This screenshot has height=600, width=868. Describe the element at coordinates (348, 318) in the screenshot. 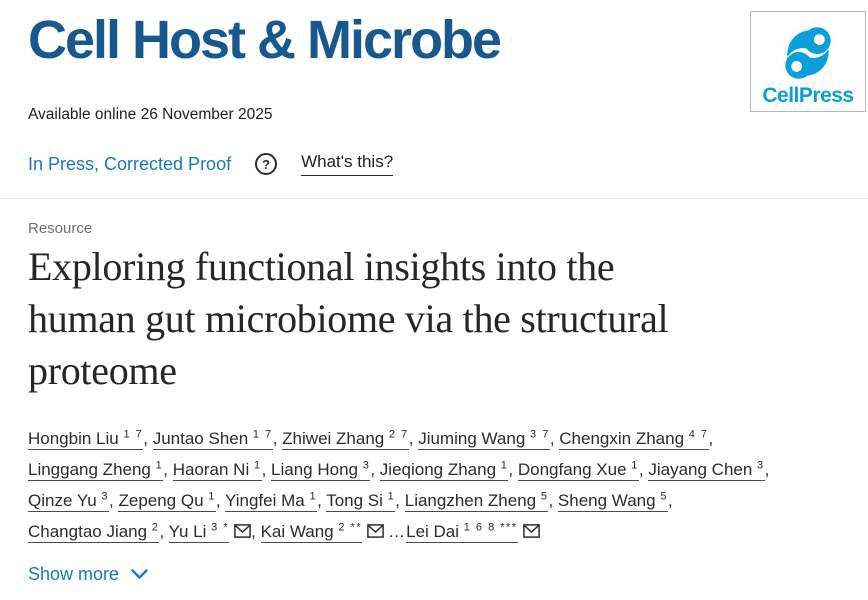

I see `article-title-line: human gut microbiome via the structural` at that location.